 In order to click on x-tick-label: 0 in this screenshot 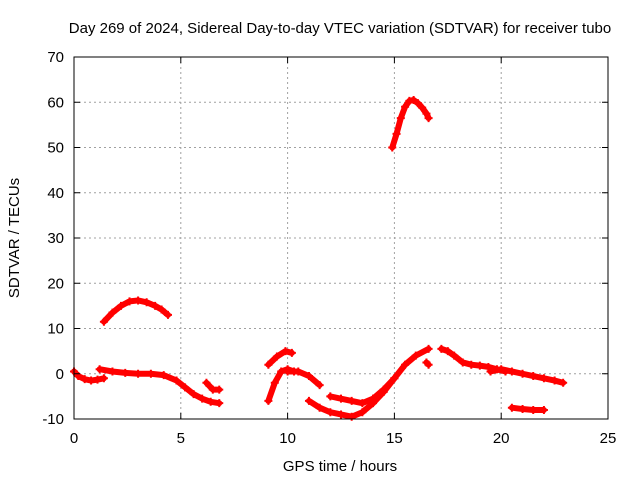, I will do `click(74, 438)`.